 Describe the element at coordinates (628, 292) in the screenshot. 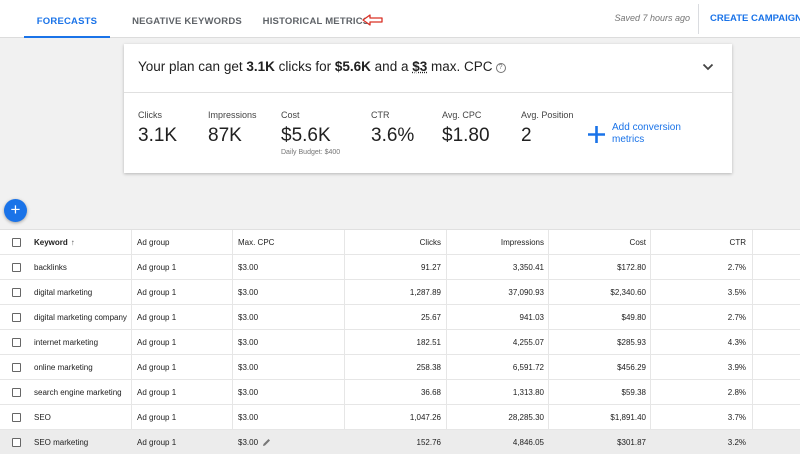

I see `cost-cell: $2,340.60` at that location.